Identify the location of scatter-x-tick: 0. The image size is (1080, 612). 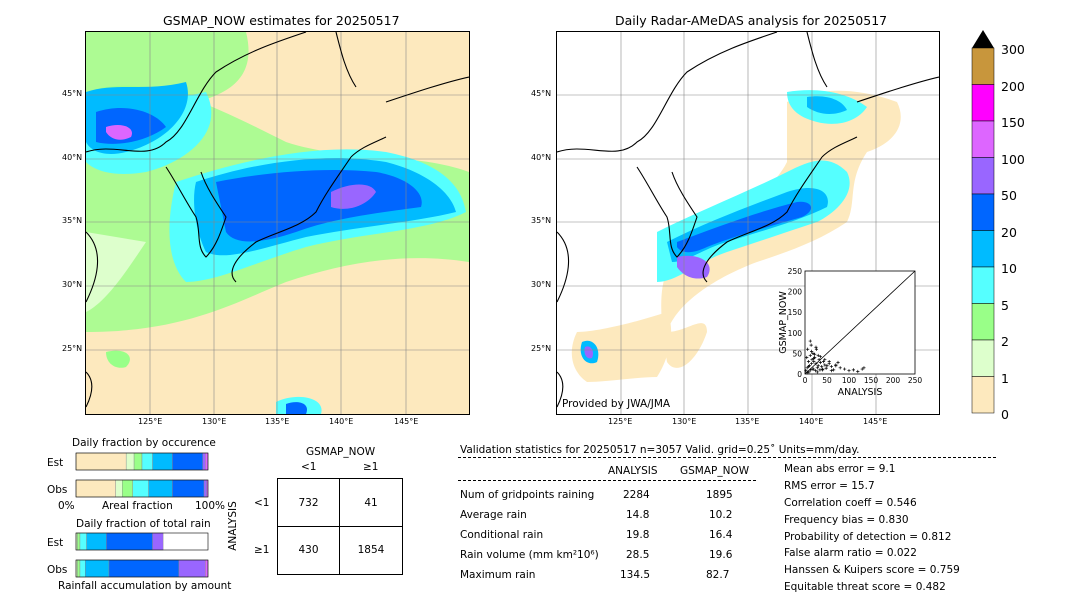
(805, 380).